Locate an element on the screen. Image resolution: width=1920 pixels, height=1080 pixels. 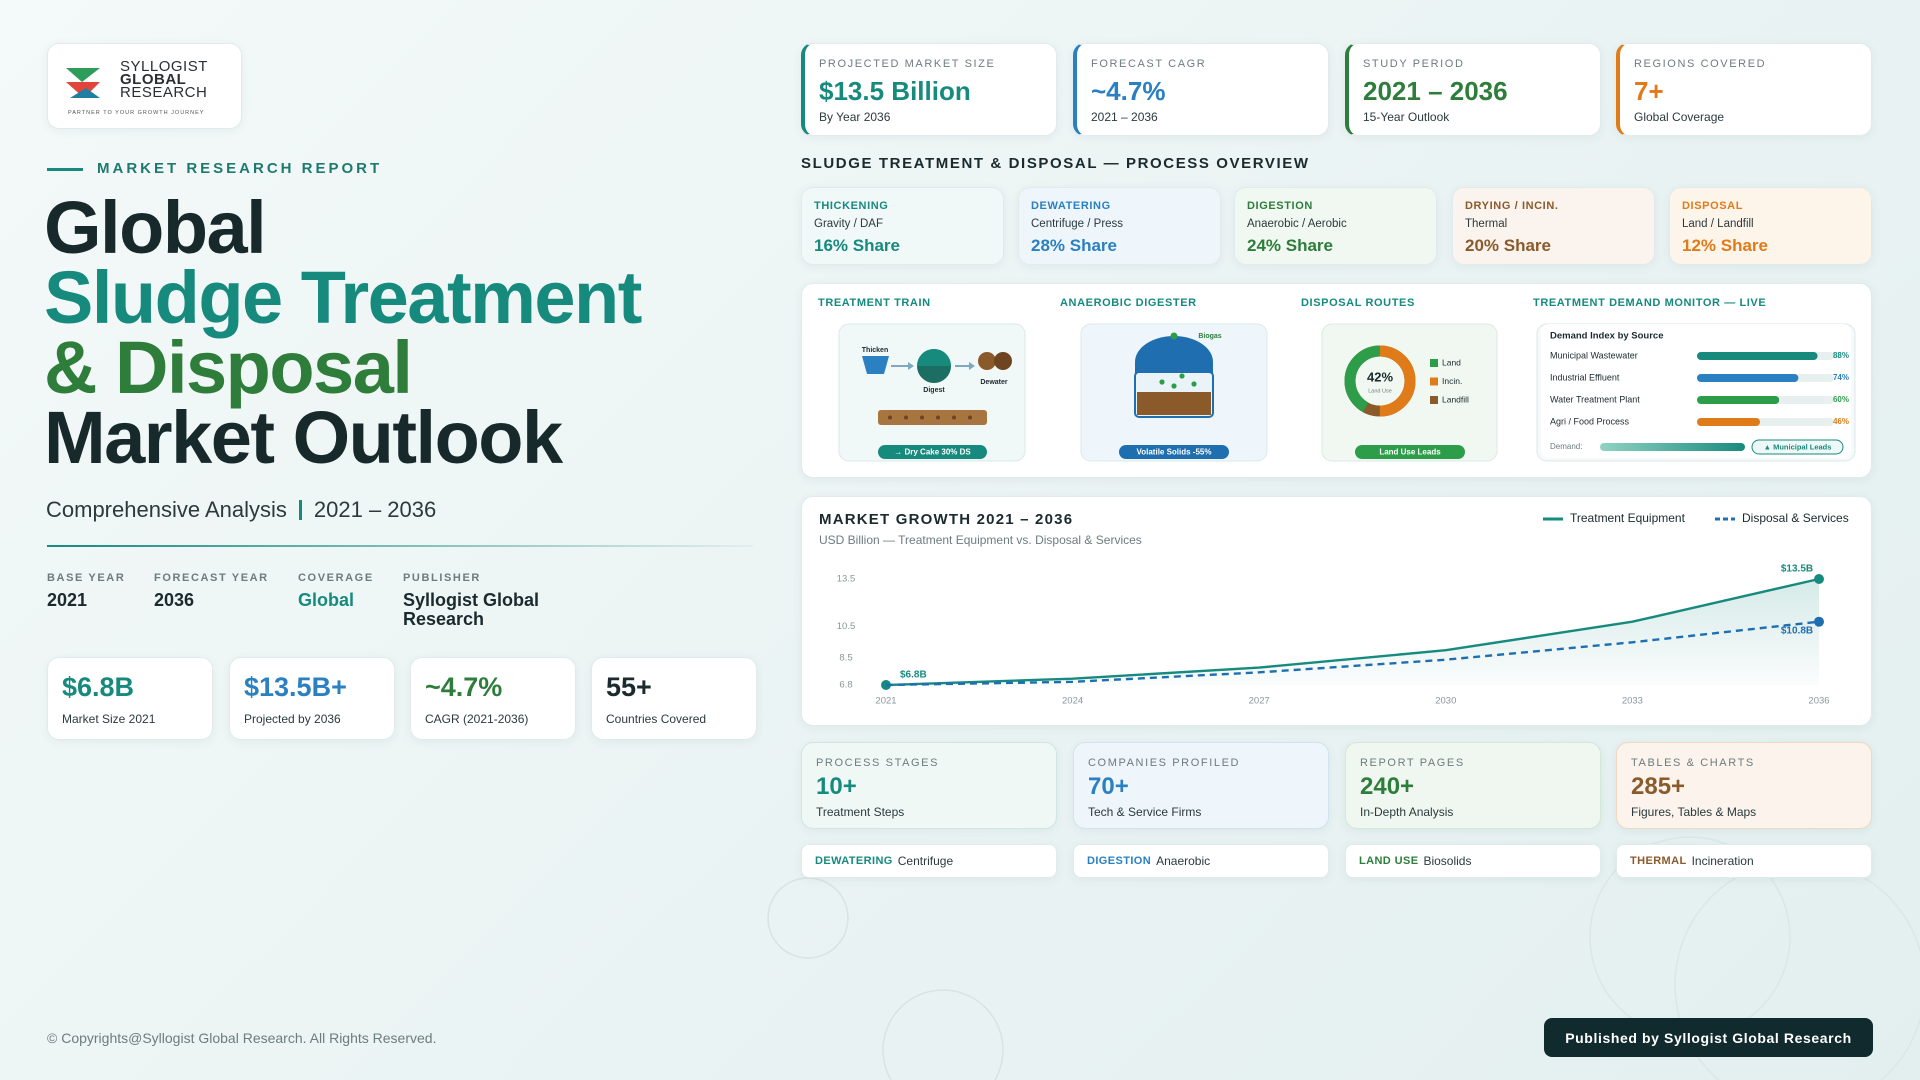
donut-sub: Land Use is located at coordinates (1380, 391).